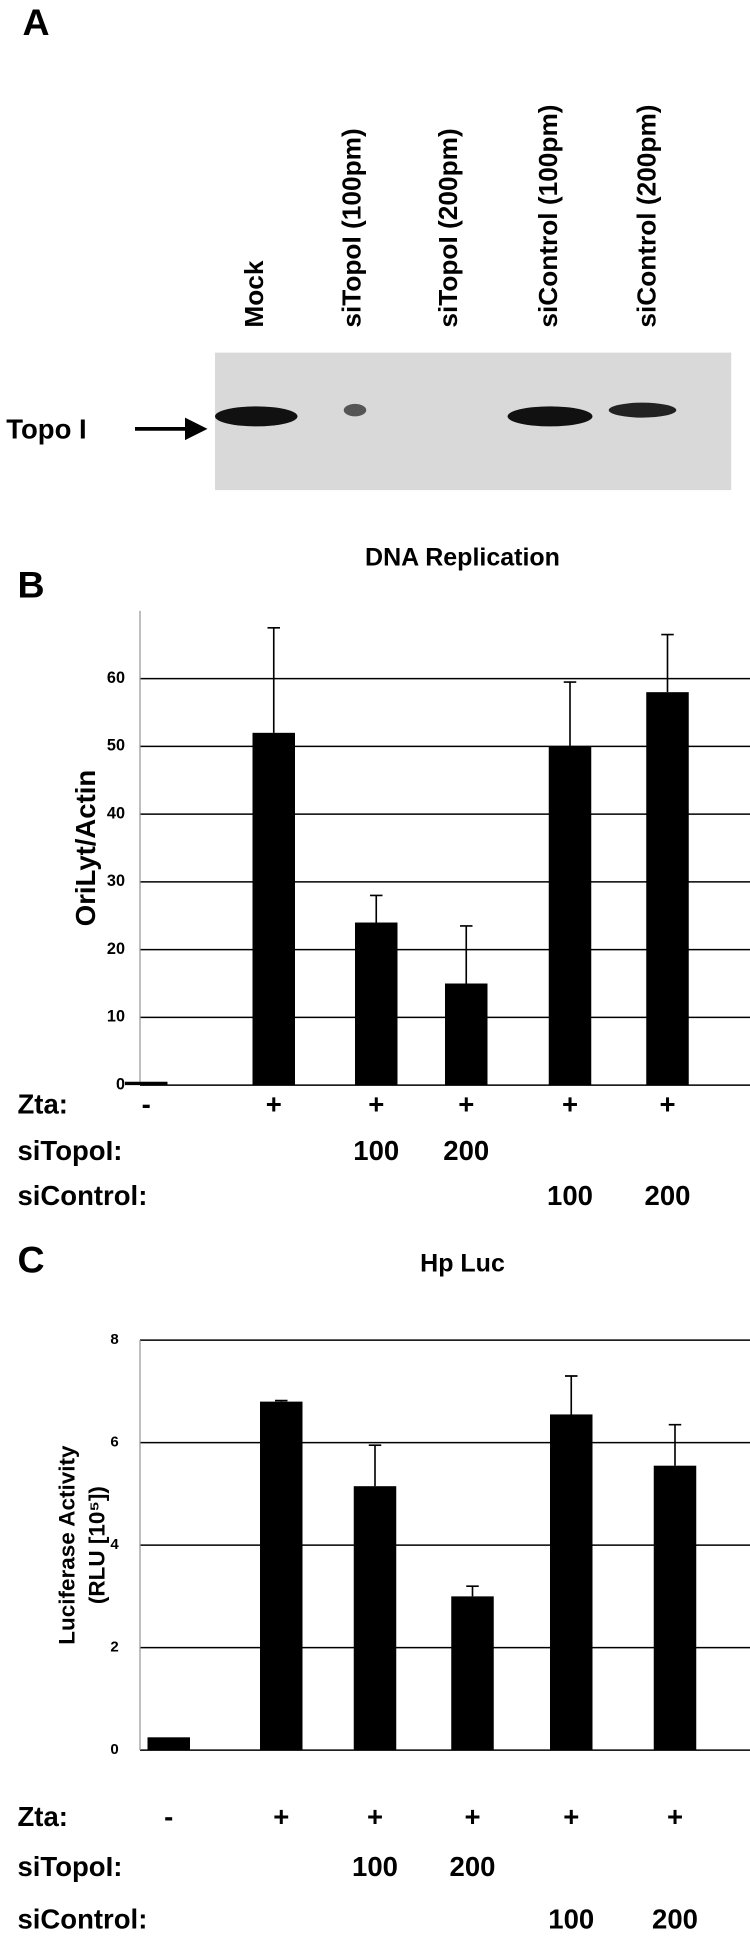 The width and height of the screenshot is (750, 1954). What do you see at coordinates (31, 1260) in the screenshot?
I see `panel-label: C` at bounding box center [31, 1260].